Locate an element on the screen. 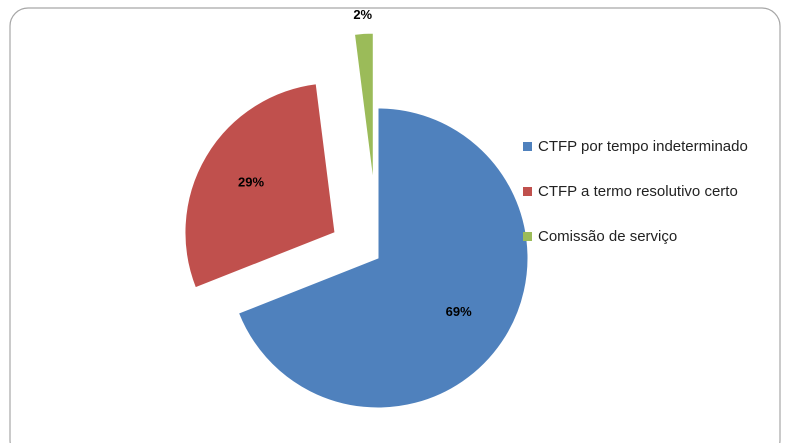 This screenshot has width=789, height=443. legend-label: CTFP por tempo indeterminado is located at coordinates (643, 146).